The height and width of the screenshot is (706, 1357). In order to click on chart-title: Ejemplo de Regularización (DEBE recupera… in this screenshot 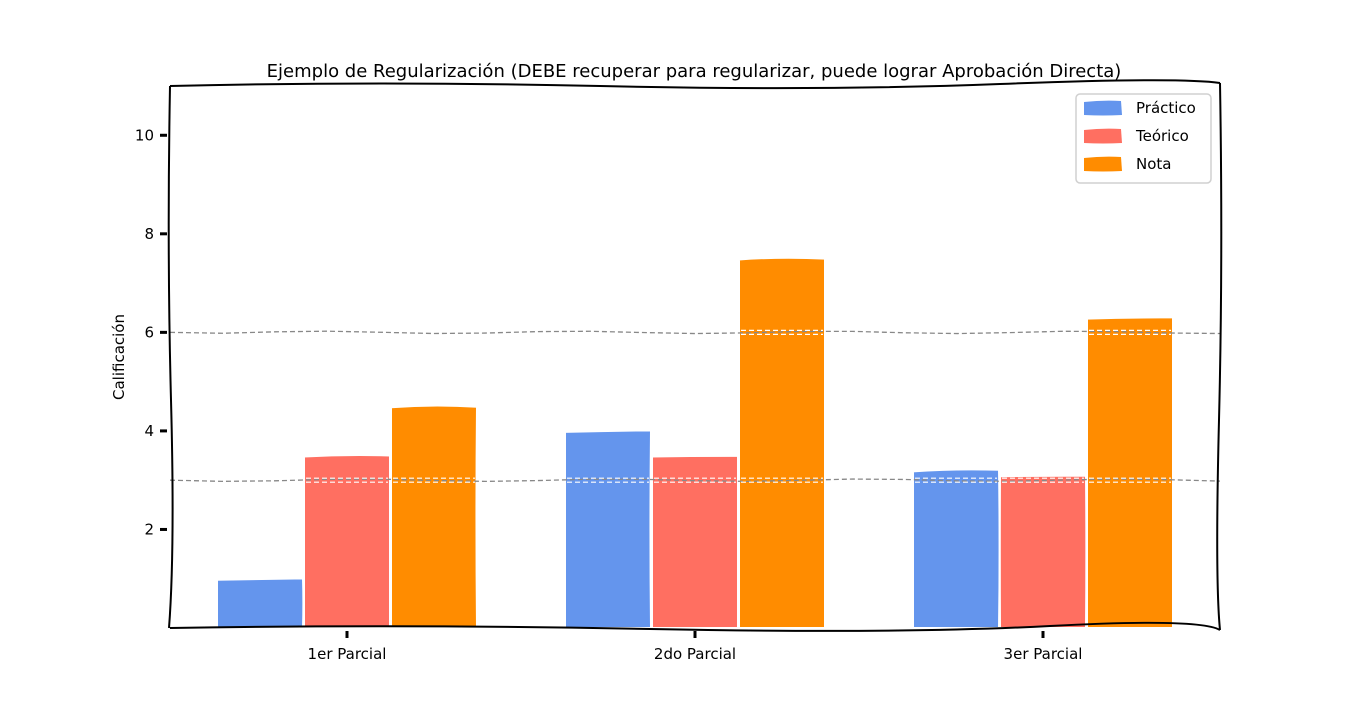, I will do `click(694, 71)`.